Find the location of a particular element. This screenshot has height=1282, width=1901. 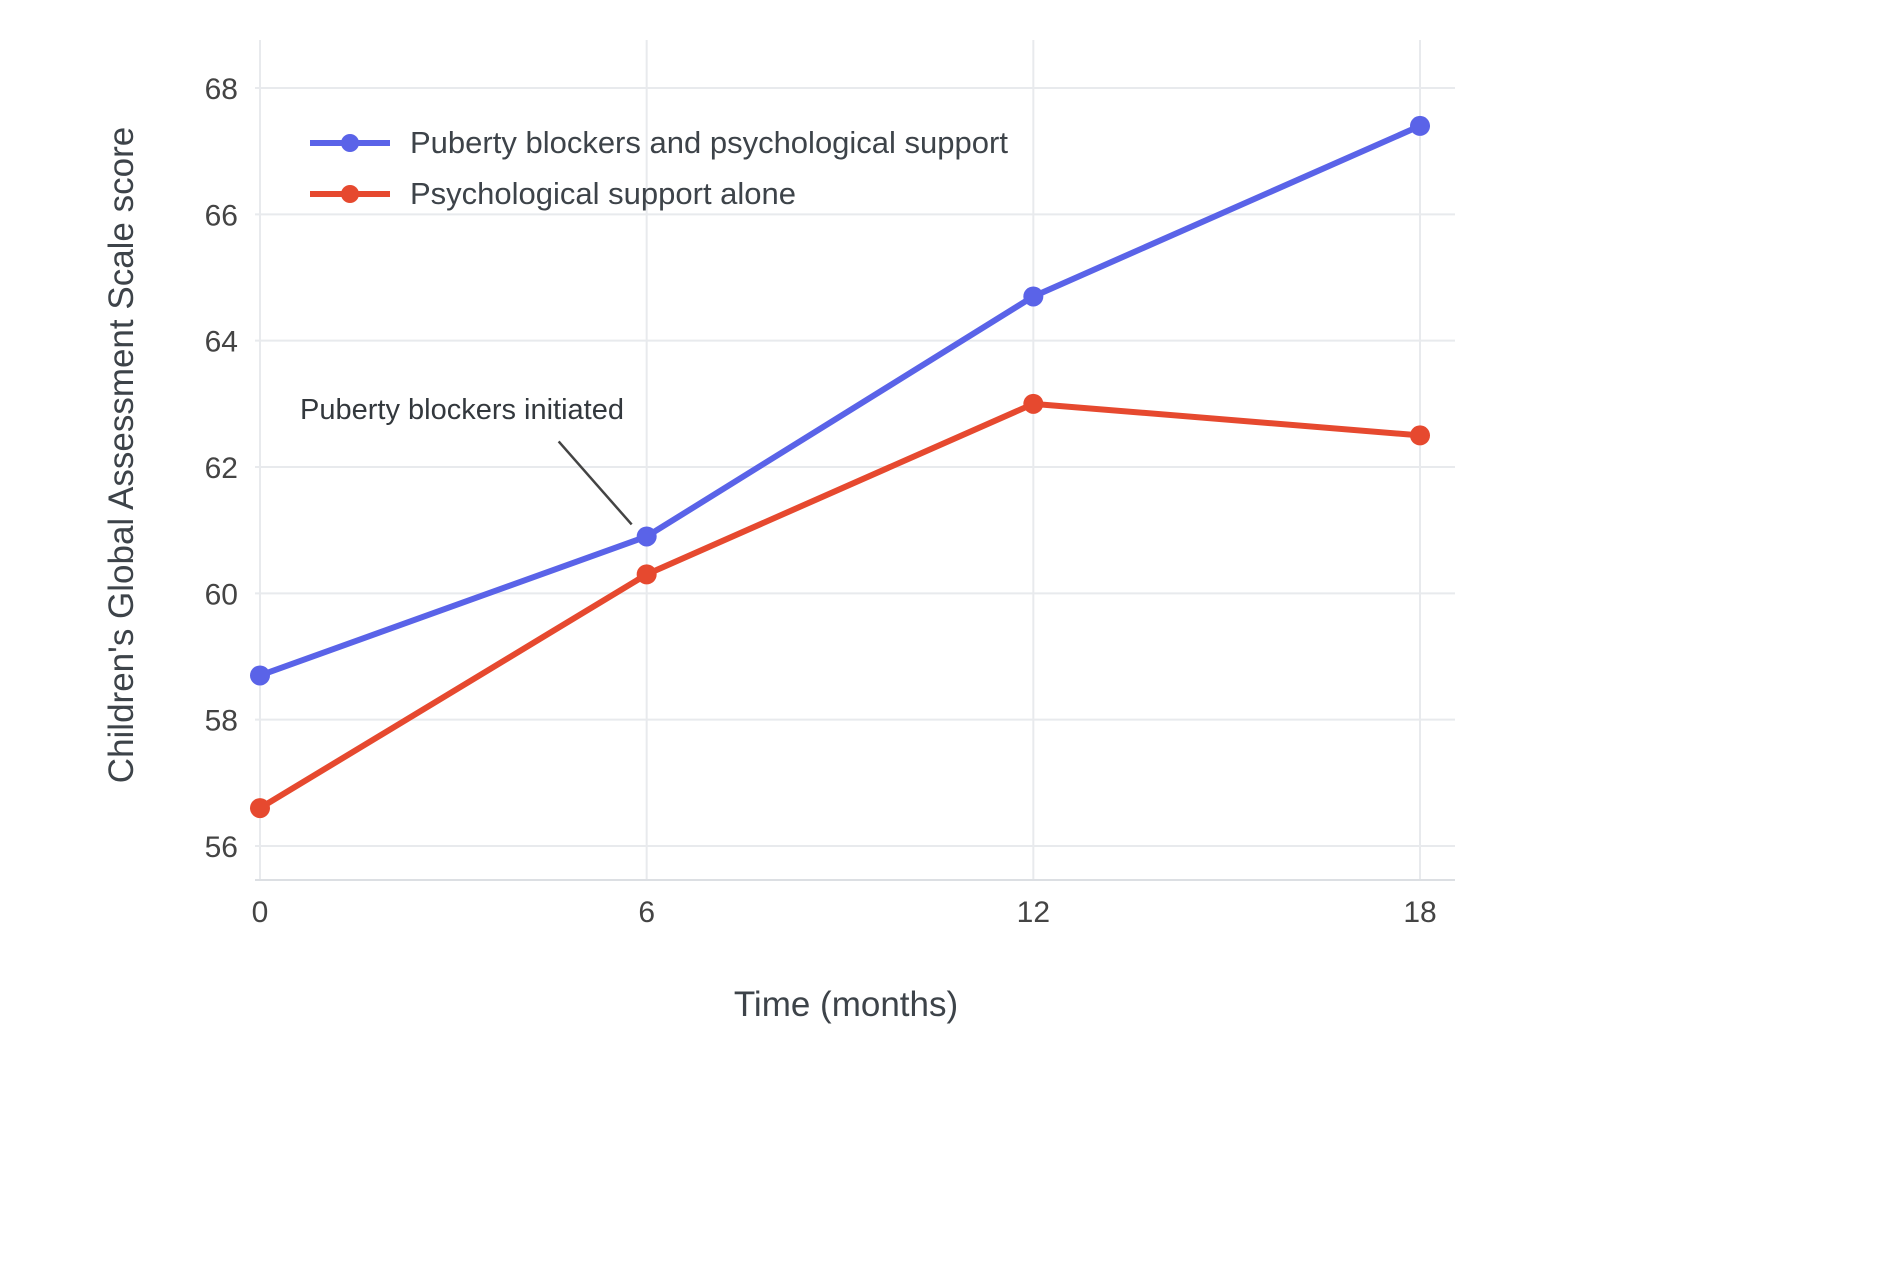

x-tick-label: 0 is located at coordinates (260, 912).